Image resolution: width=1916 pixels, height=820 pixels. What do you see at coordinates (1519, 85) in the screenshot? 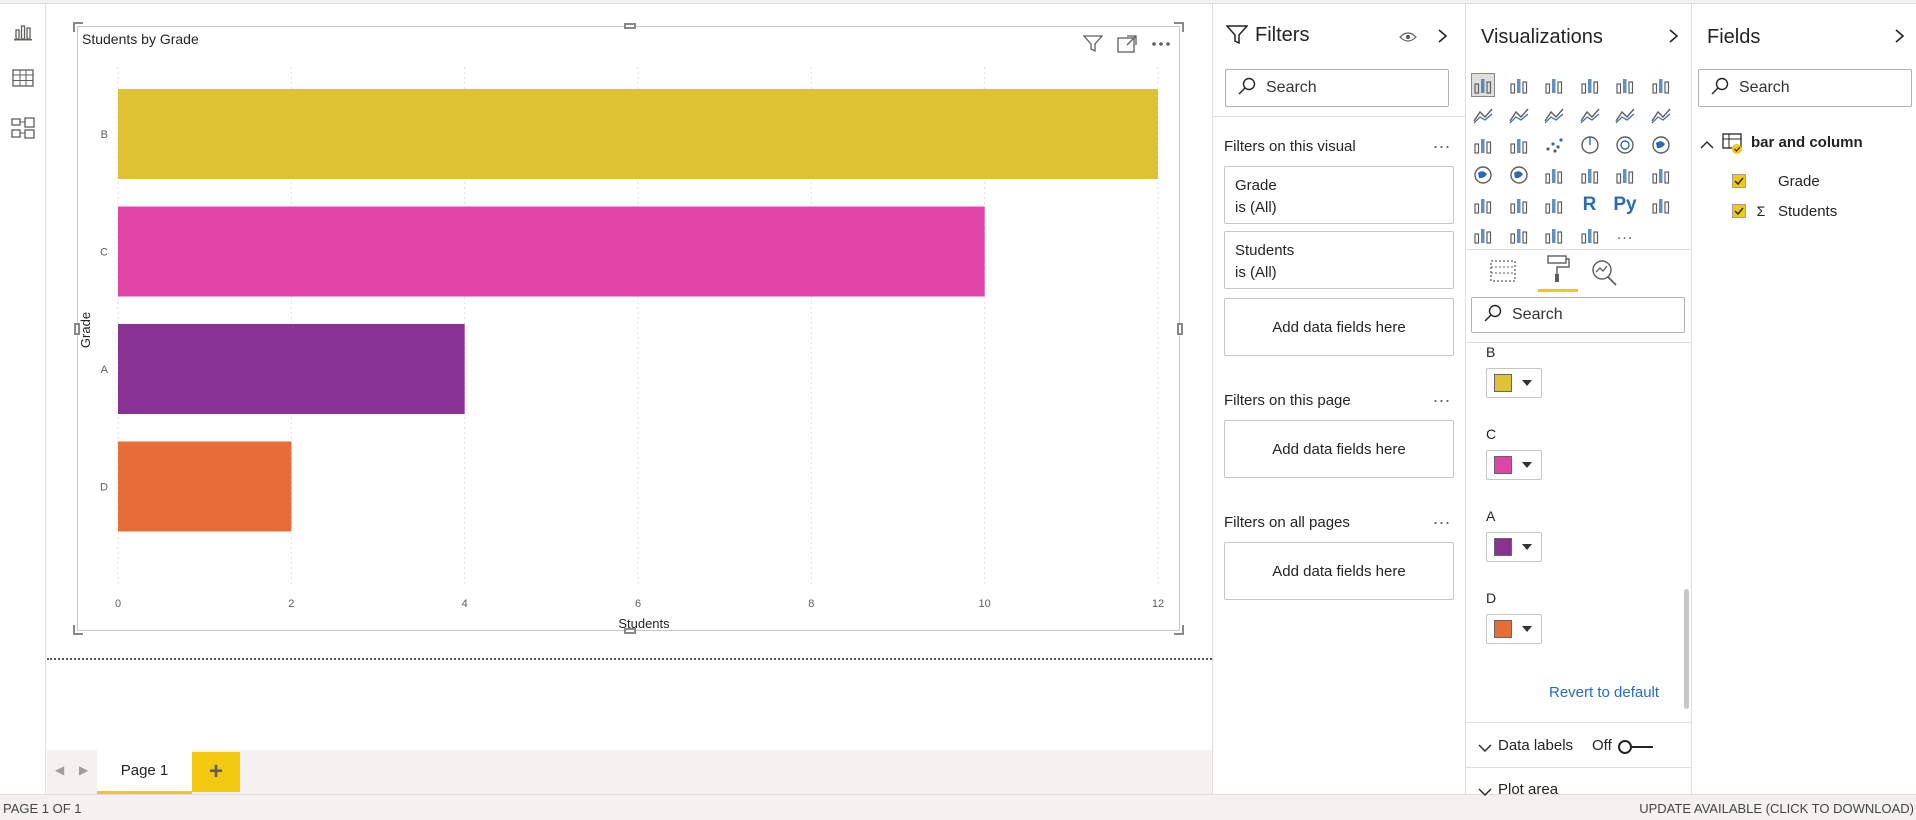
I see `stacked-column-chart-icon` at bounding box center [1519, 85].